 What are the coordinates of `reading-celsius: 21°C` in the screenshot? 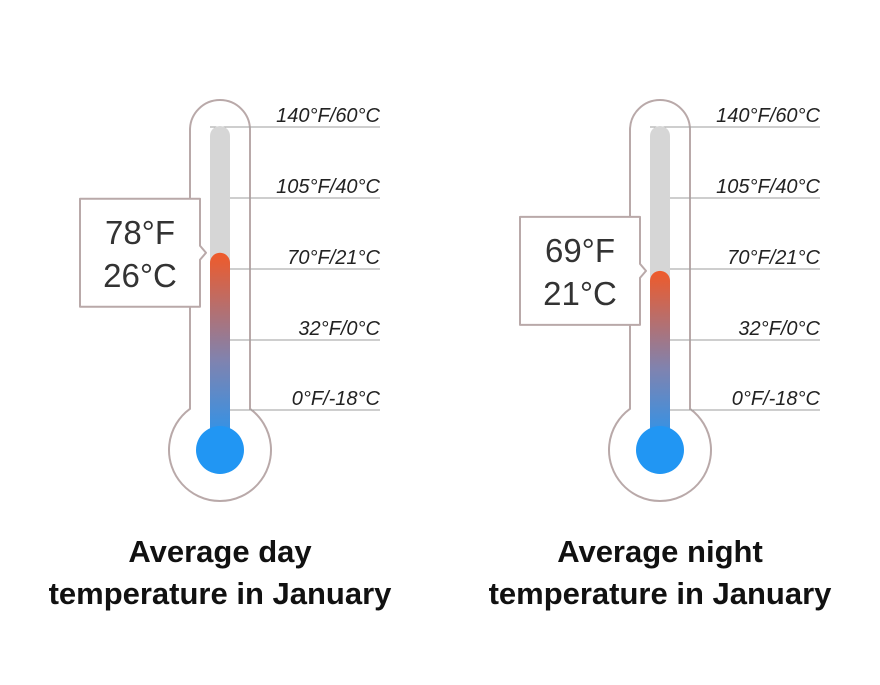 It's located at (580, 293).